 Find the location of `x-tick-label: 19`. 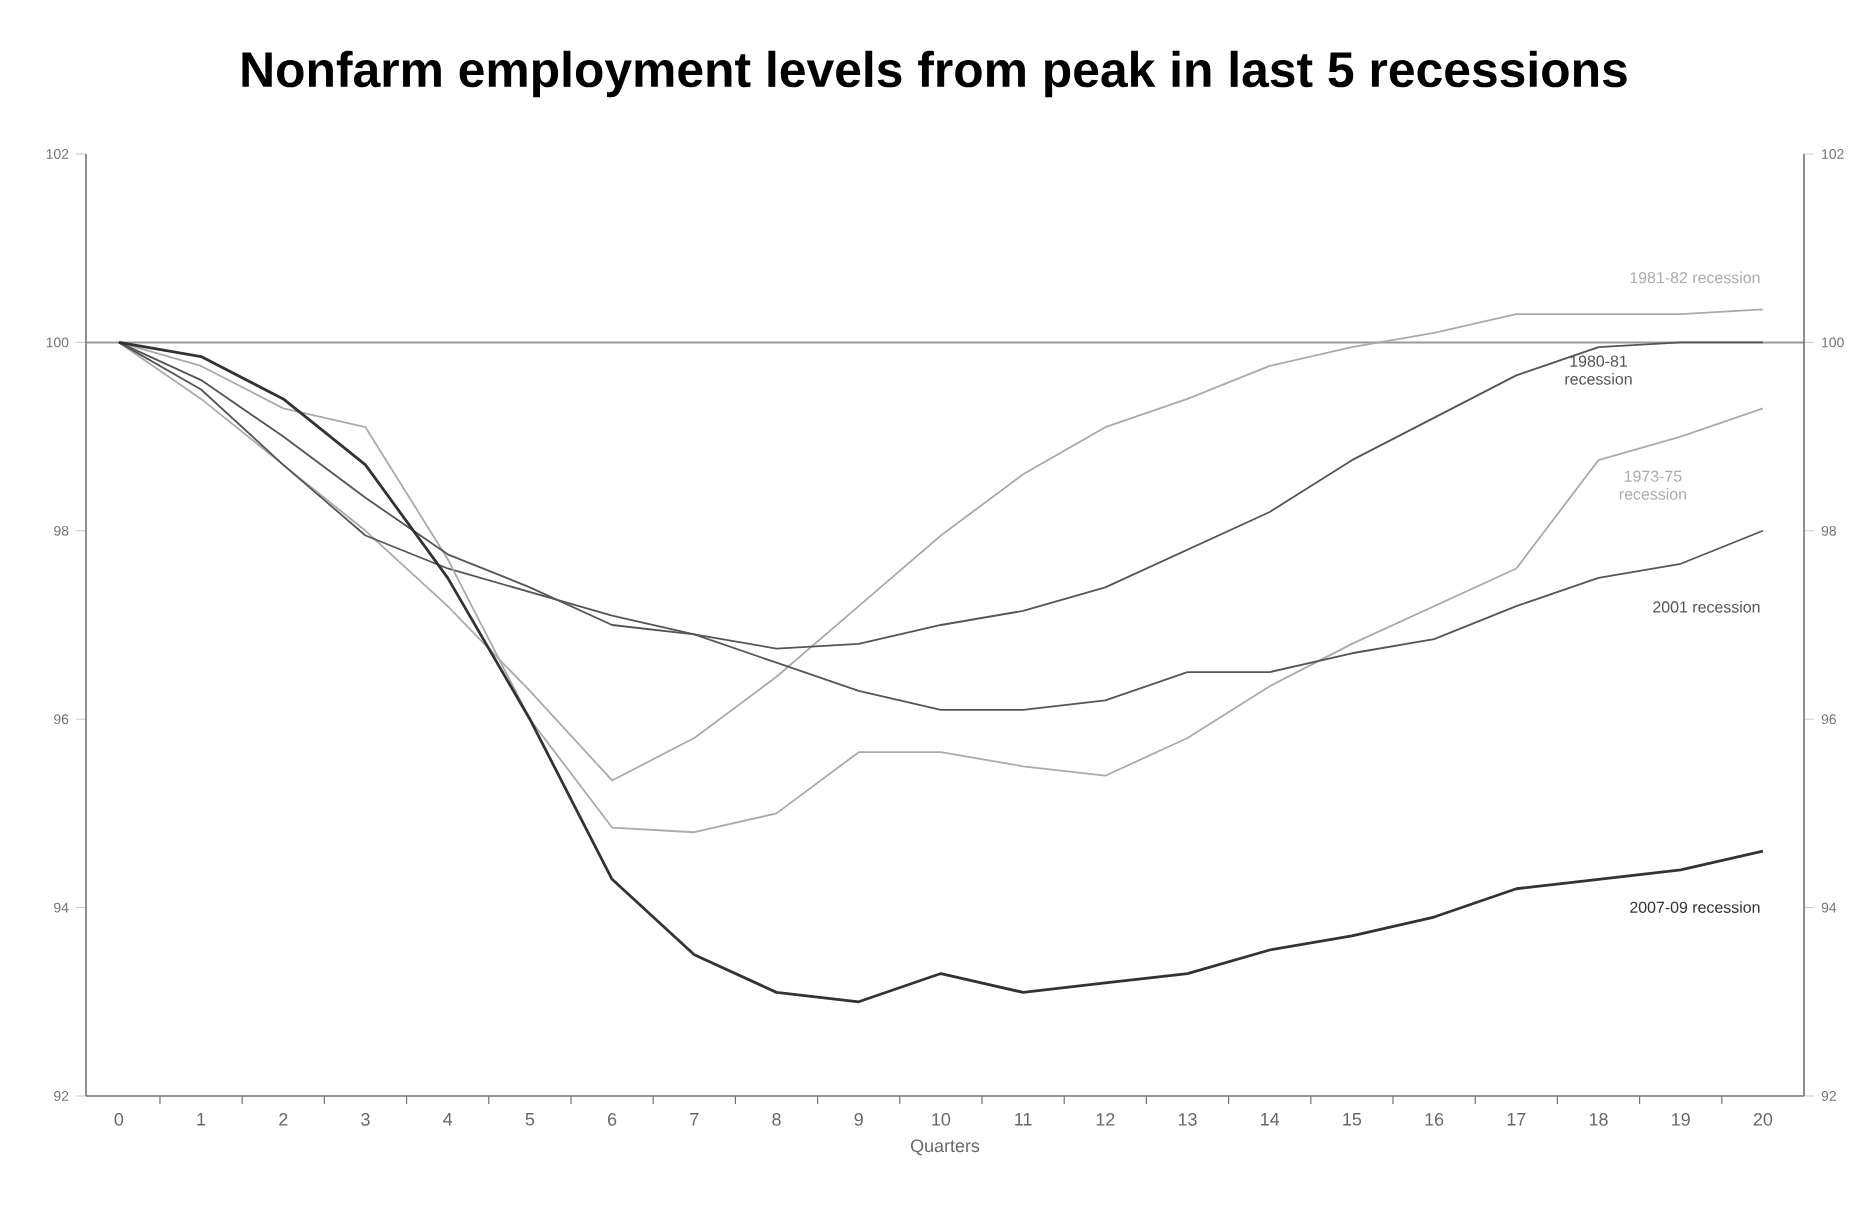

x-tick-label: 19 is located at coordinates (1681, 1119).